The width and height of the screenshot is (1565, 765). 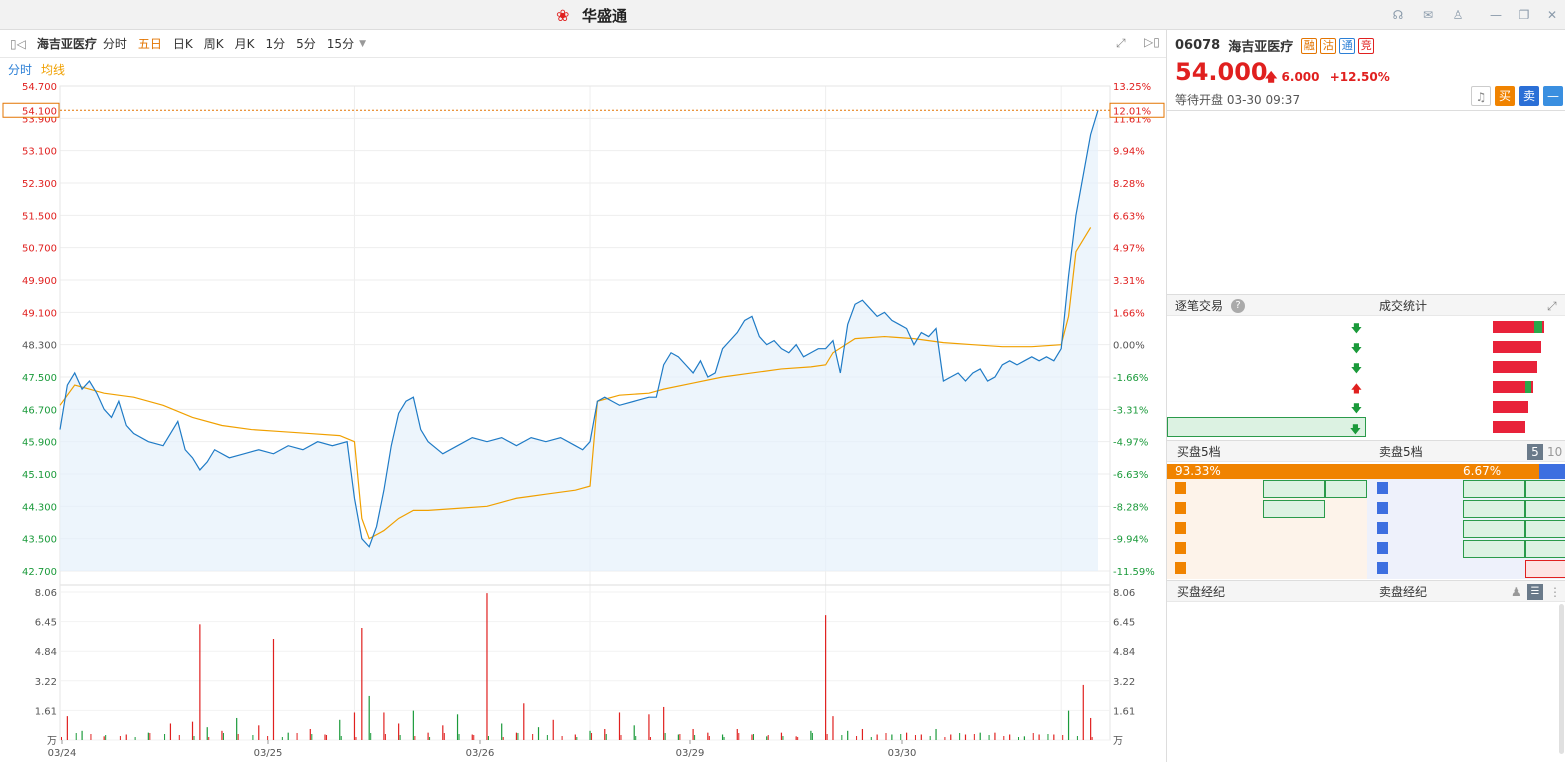 What do you see at coordinates (591, 15) in the screenshot?
I see `brand: ❀ 华盛通` at bounding box center [591, 15].